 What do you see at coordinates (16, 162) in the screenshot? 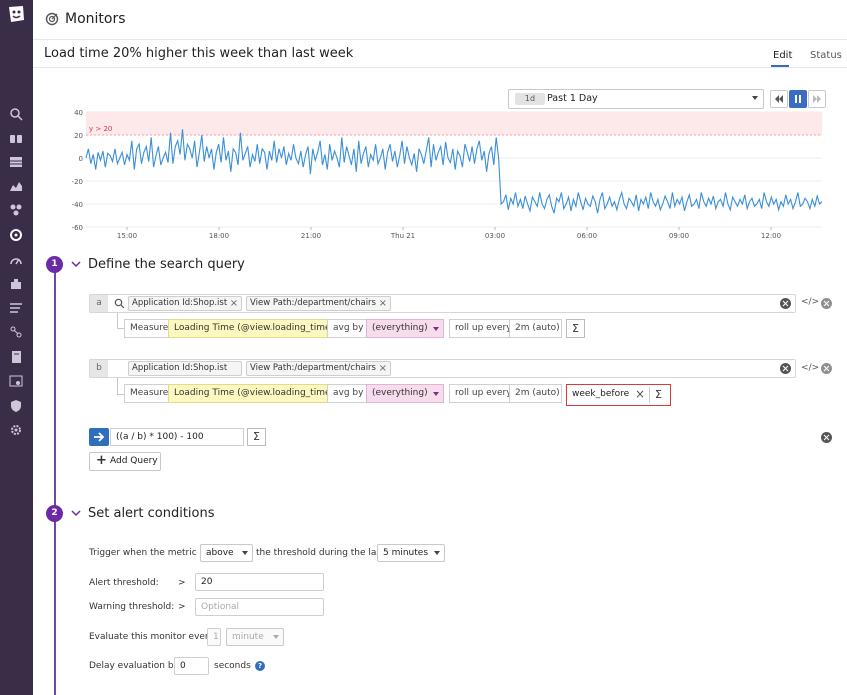
I see `dashboards-icon` at bounding box center [16, 162].